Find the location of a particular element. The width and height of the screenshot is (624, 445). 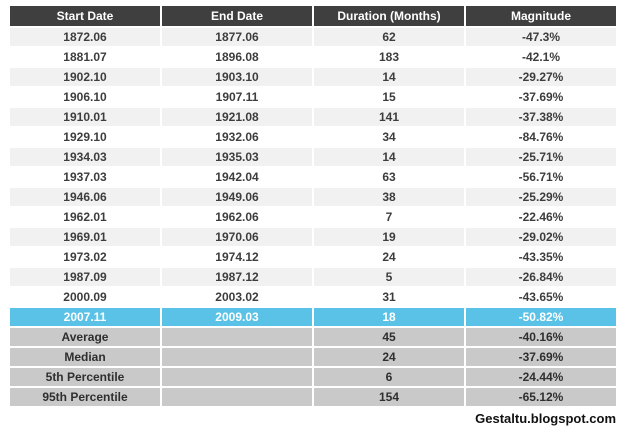

table-cell: -29.02% is located at coordinates (541, 237).